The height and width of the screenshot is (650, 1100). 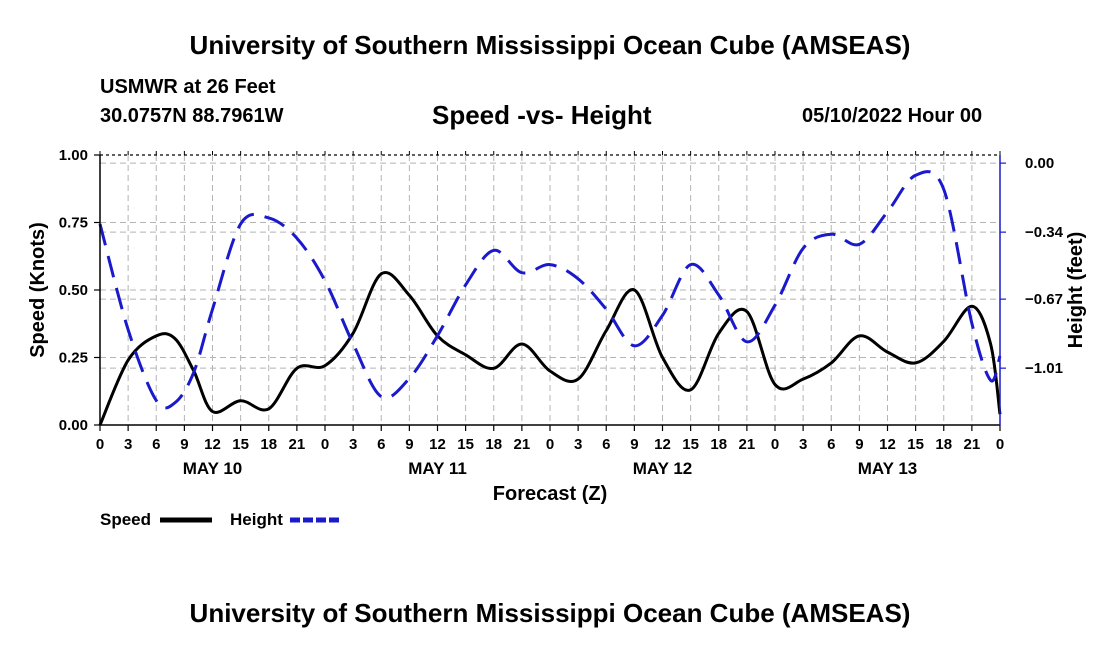 What do you see at coordinates (1044, 368) in the screenshot?
I see `y2-tick-label: −1.01` at bounding box center [1044, 368].